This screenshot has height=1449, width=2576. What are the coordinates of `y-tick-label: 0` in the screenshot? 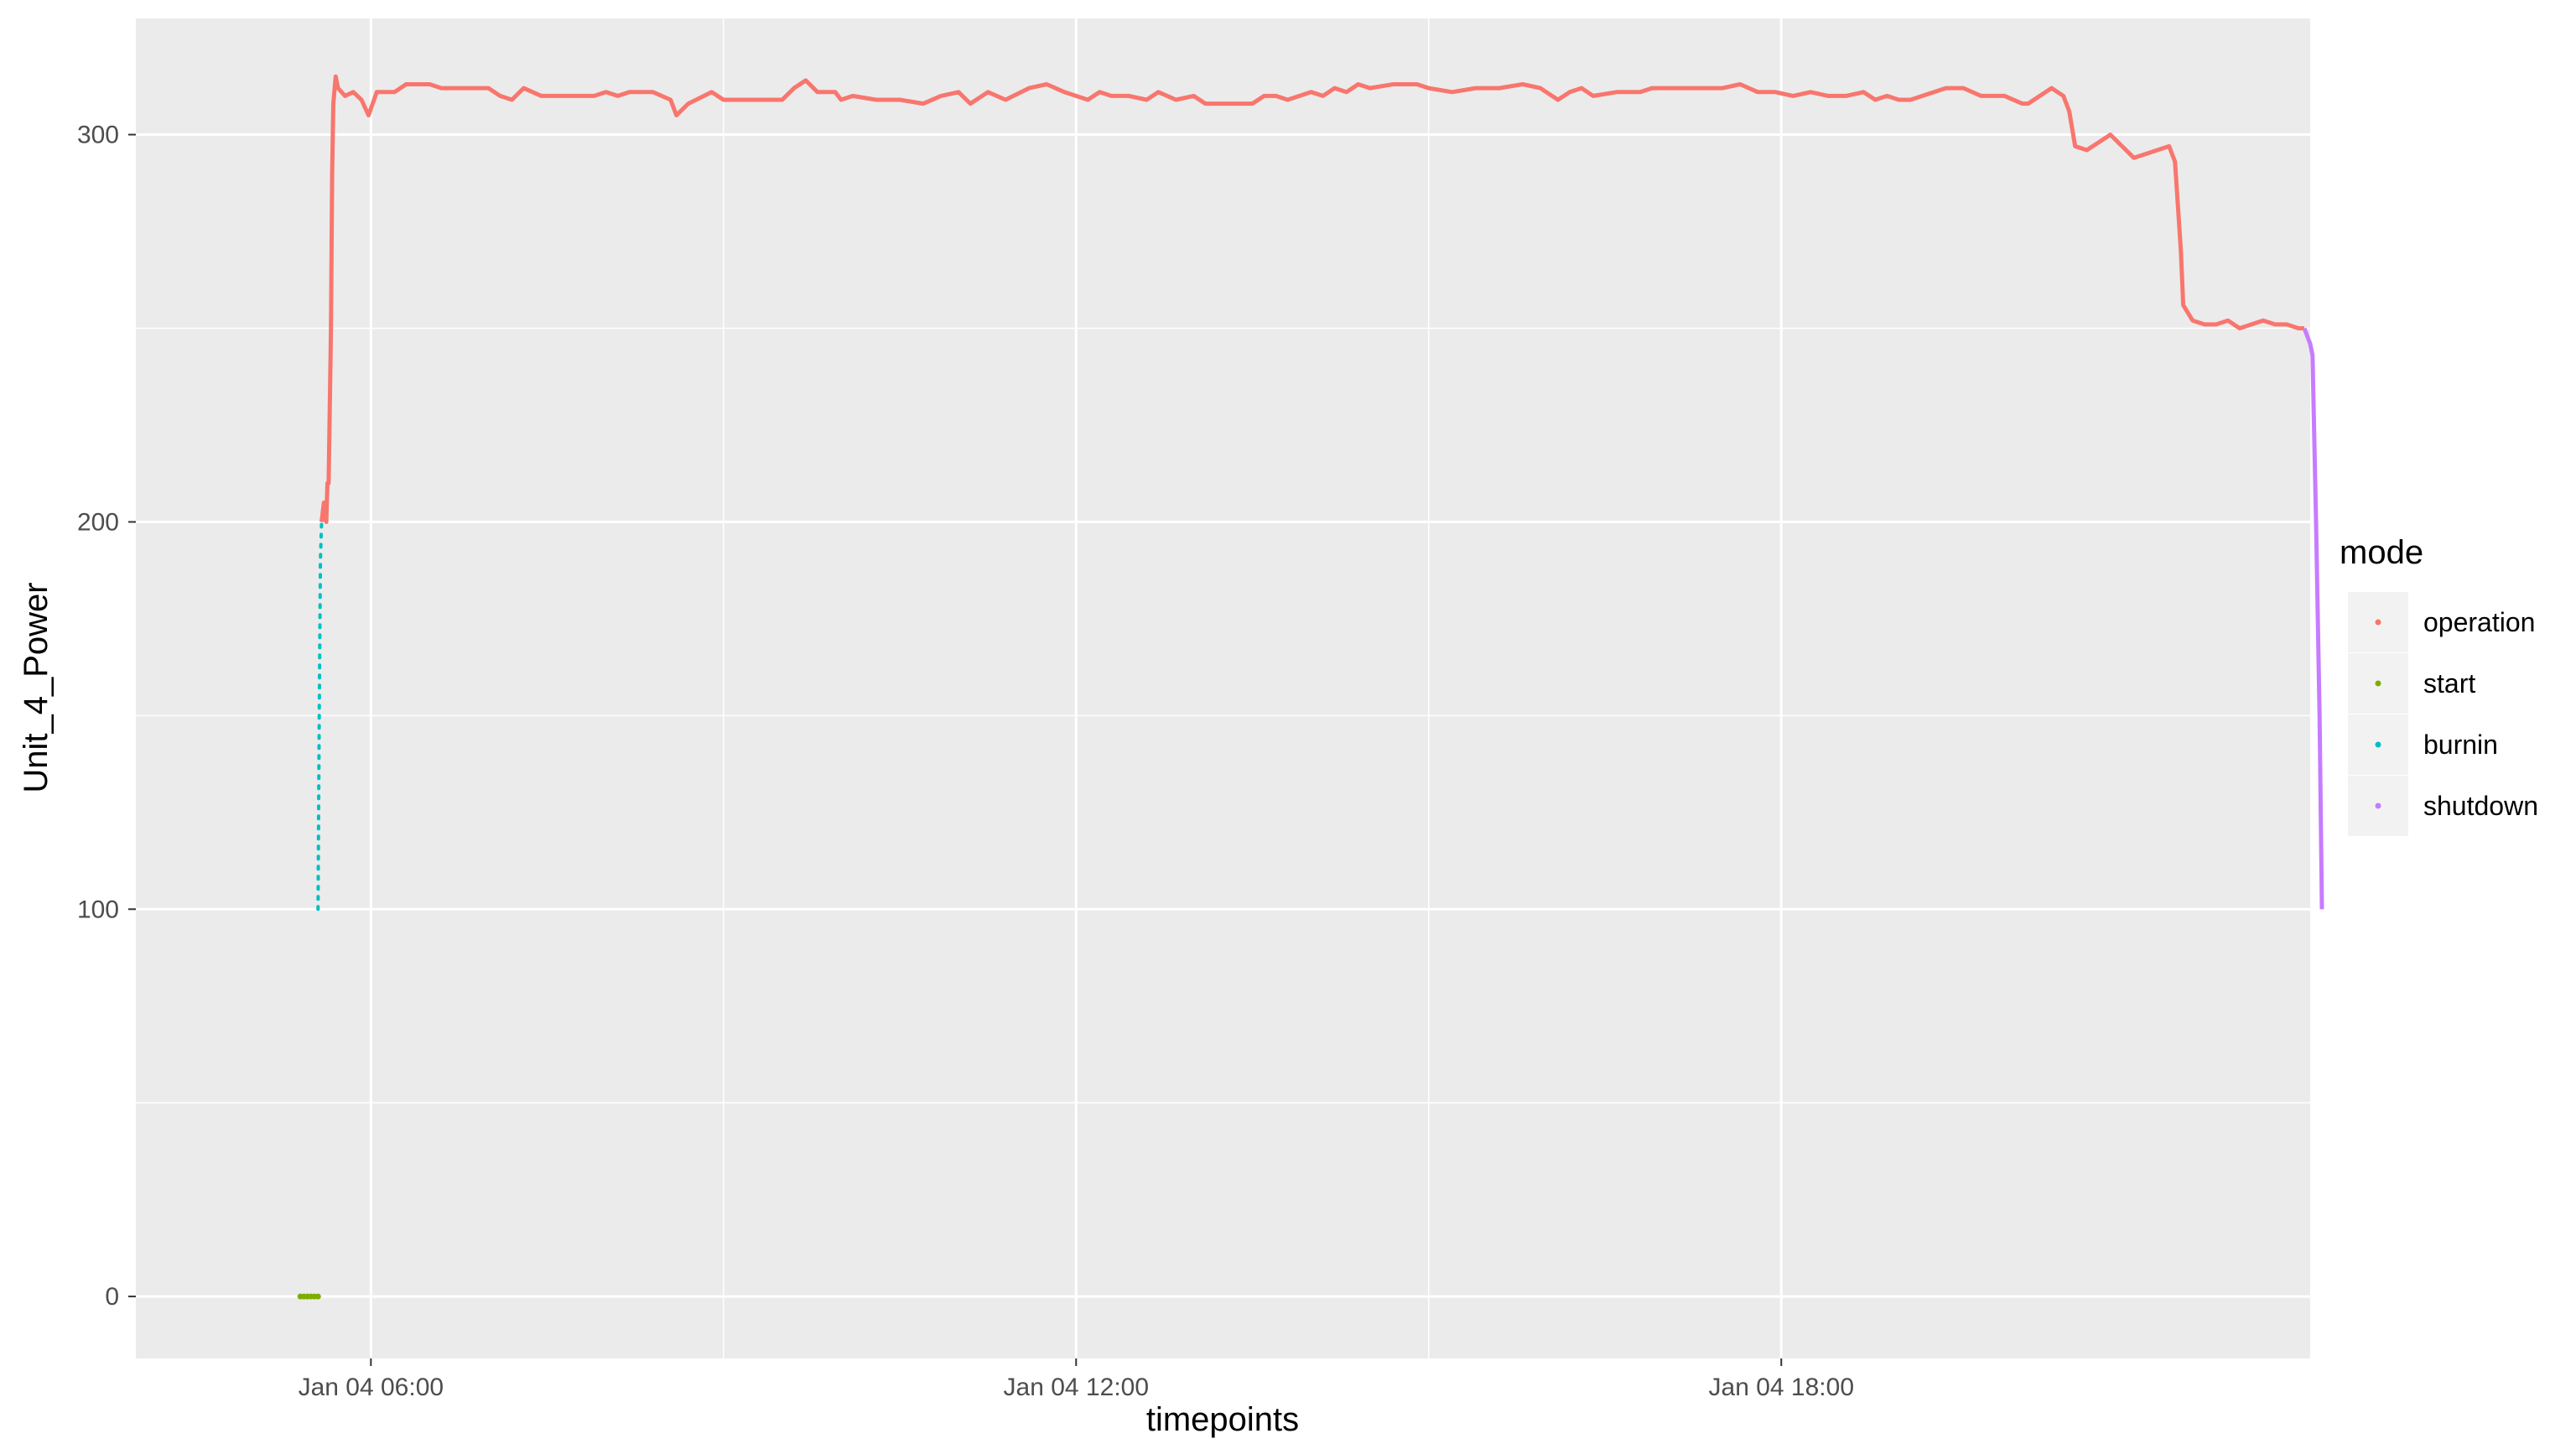 It's located at (112, 1297).